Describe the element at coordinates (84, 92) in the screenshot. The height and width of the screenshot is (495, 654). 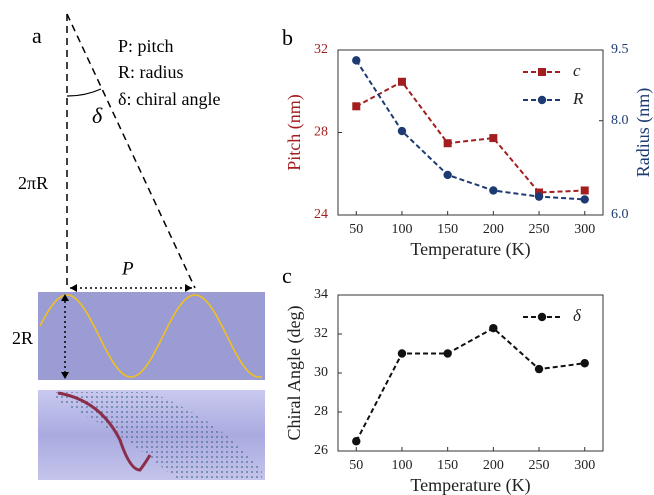
I see `angle-arc` at that location.